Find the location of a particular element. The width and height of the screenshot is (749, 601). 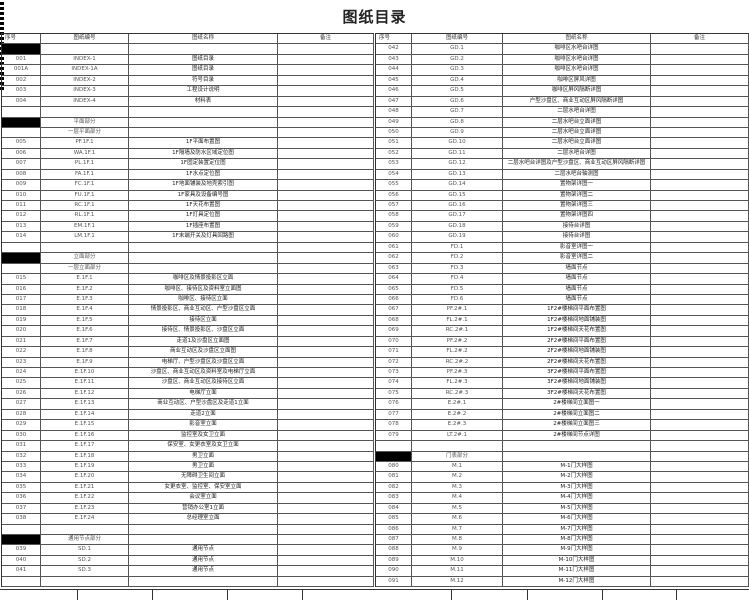

table-row: 030 E.1F.16 监控室及女卫立面 is located at coordinates (188, 436).